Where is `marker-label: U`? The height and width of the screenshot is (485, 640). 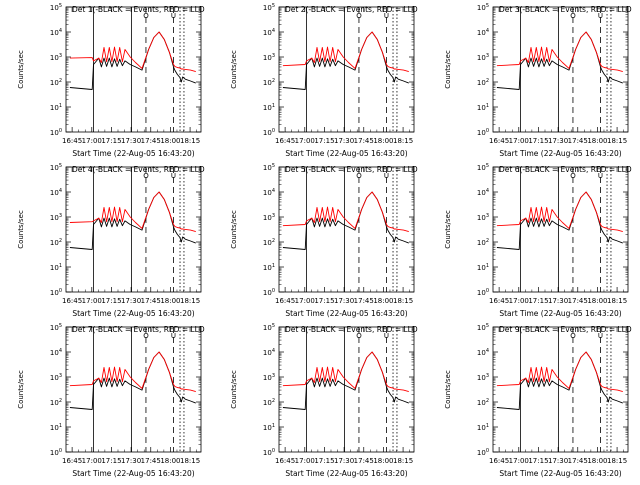
marker-label: U is located at coordinates (600, 176).